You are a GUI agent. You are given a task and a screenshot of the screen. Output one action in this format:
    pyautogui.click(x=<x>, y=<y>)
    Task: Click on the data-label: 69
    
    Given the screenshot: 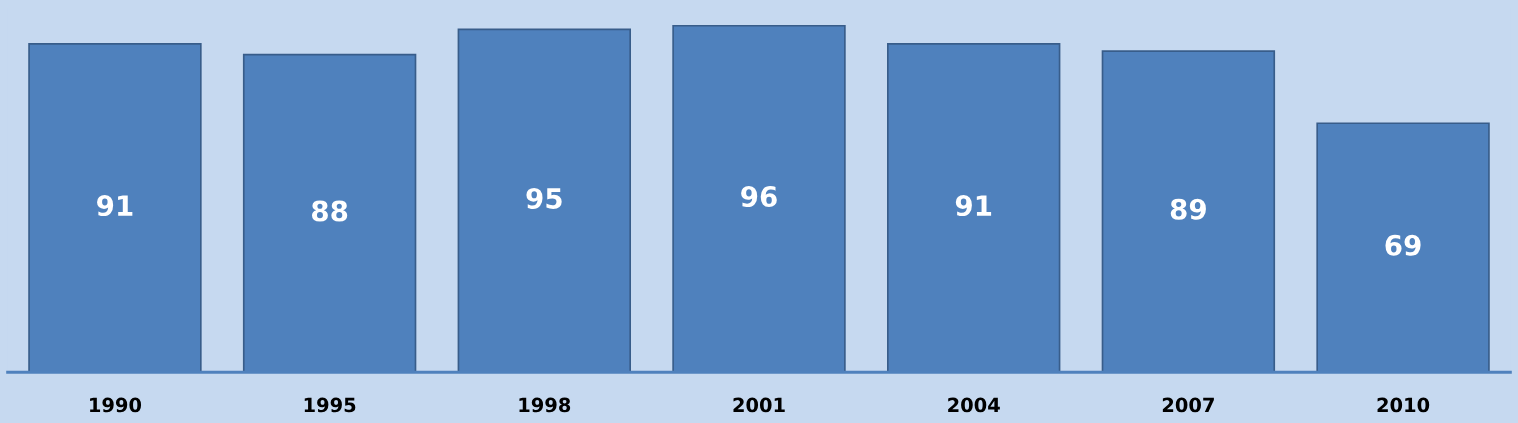 What is the action you would take?
    pyautogui.click(x=1403, y=245)
    